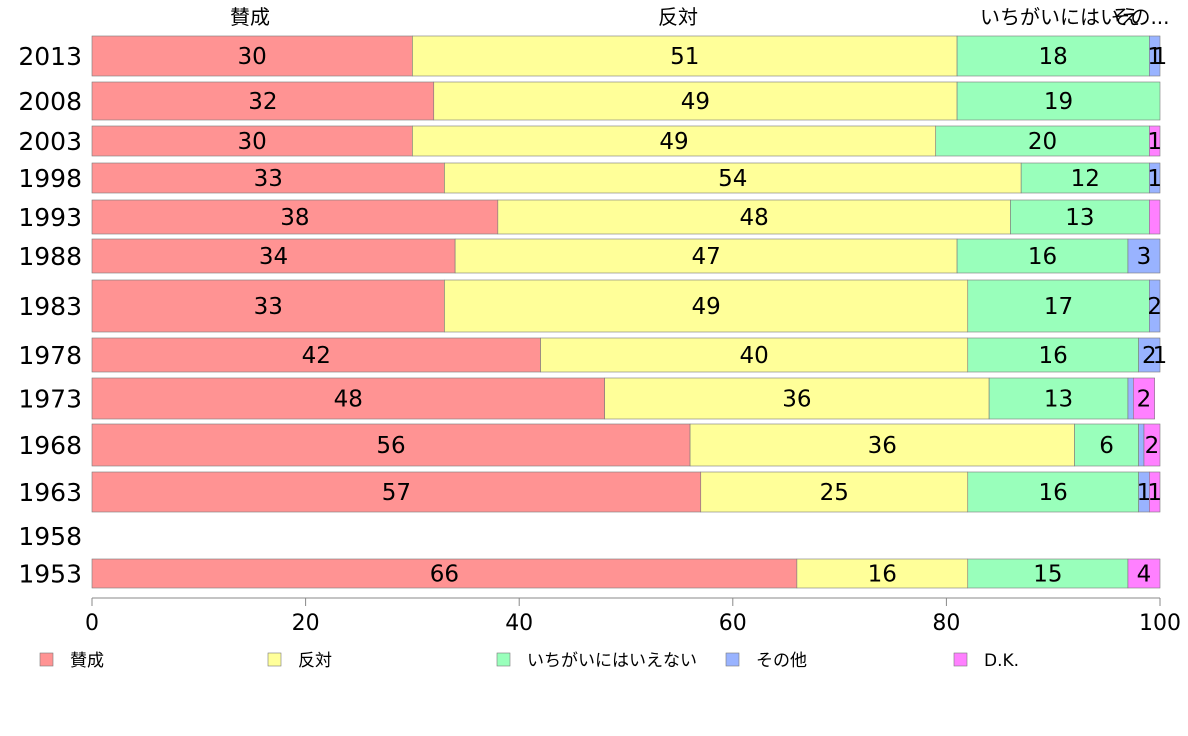 The image size is (1188, 736). What do you see at coordinates (50, 492) in the screenshot?
I see `year-label: 1963` at bounding box center [50, 492].